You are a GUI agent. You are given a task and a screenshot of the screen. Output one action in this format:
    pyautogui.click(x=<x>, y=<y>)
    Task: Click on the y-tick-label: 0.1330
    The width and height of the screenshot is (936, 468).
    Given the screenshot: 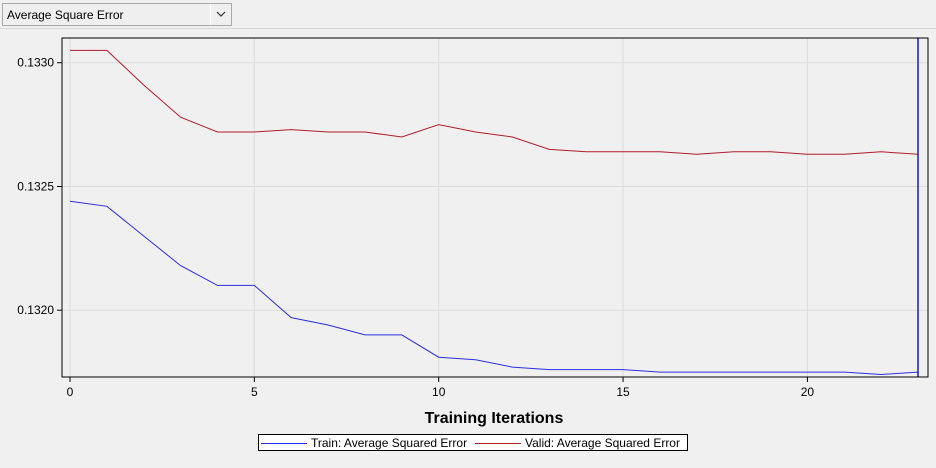 What is the action you would take?
    pyautogui.click(x=35, y=63)
    